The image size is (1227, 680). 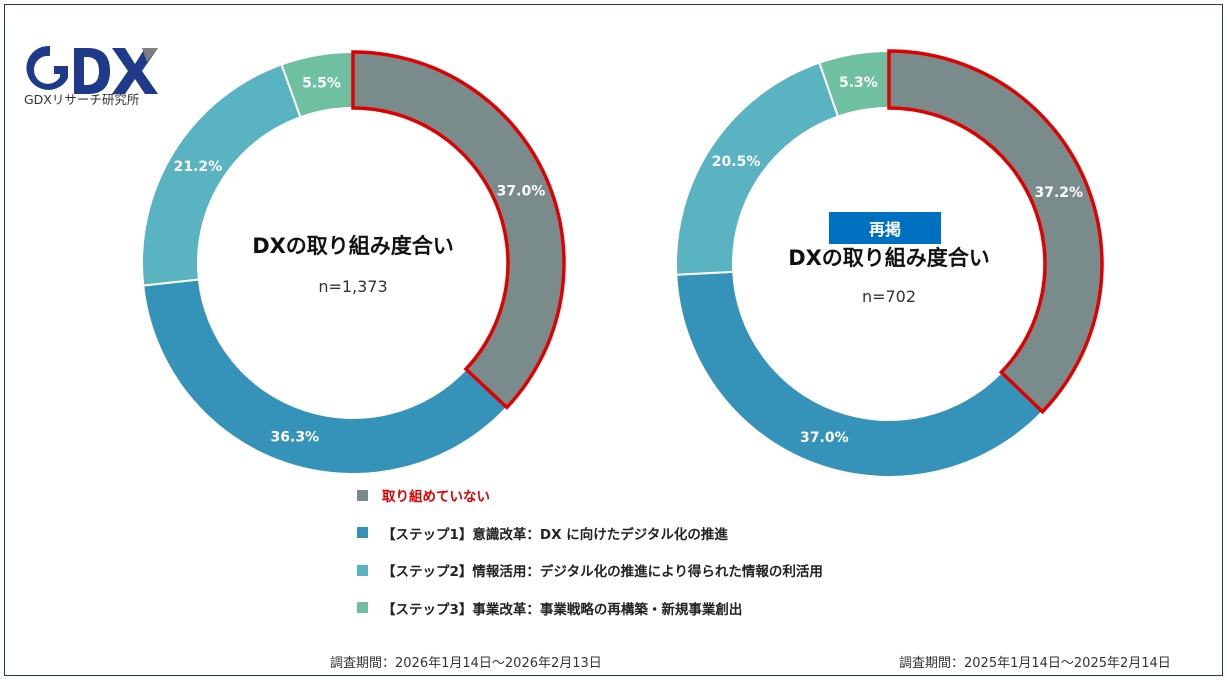 I want to click on chart2-survey-period: 調査期間：2025年1月14日～2025年2月14日, so click(x=1035, y=663).